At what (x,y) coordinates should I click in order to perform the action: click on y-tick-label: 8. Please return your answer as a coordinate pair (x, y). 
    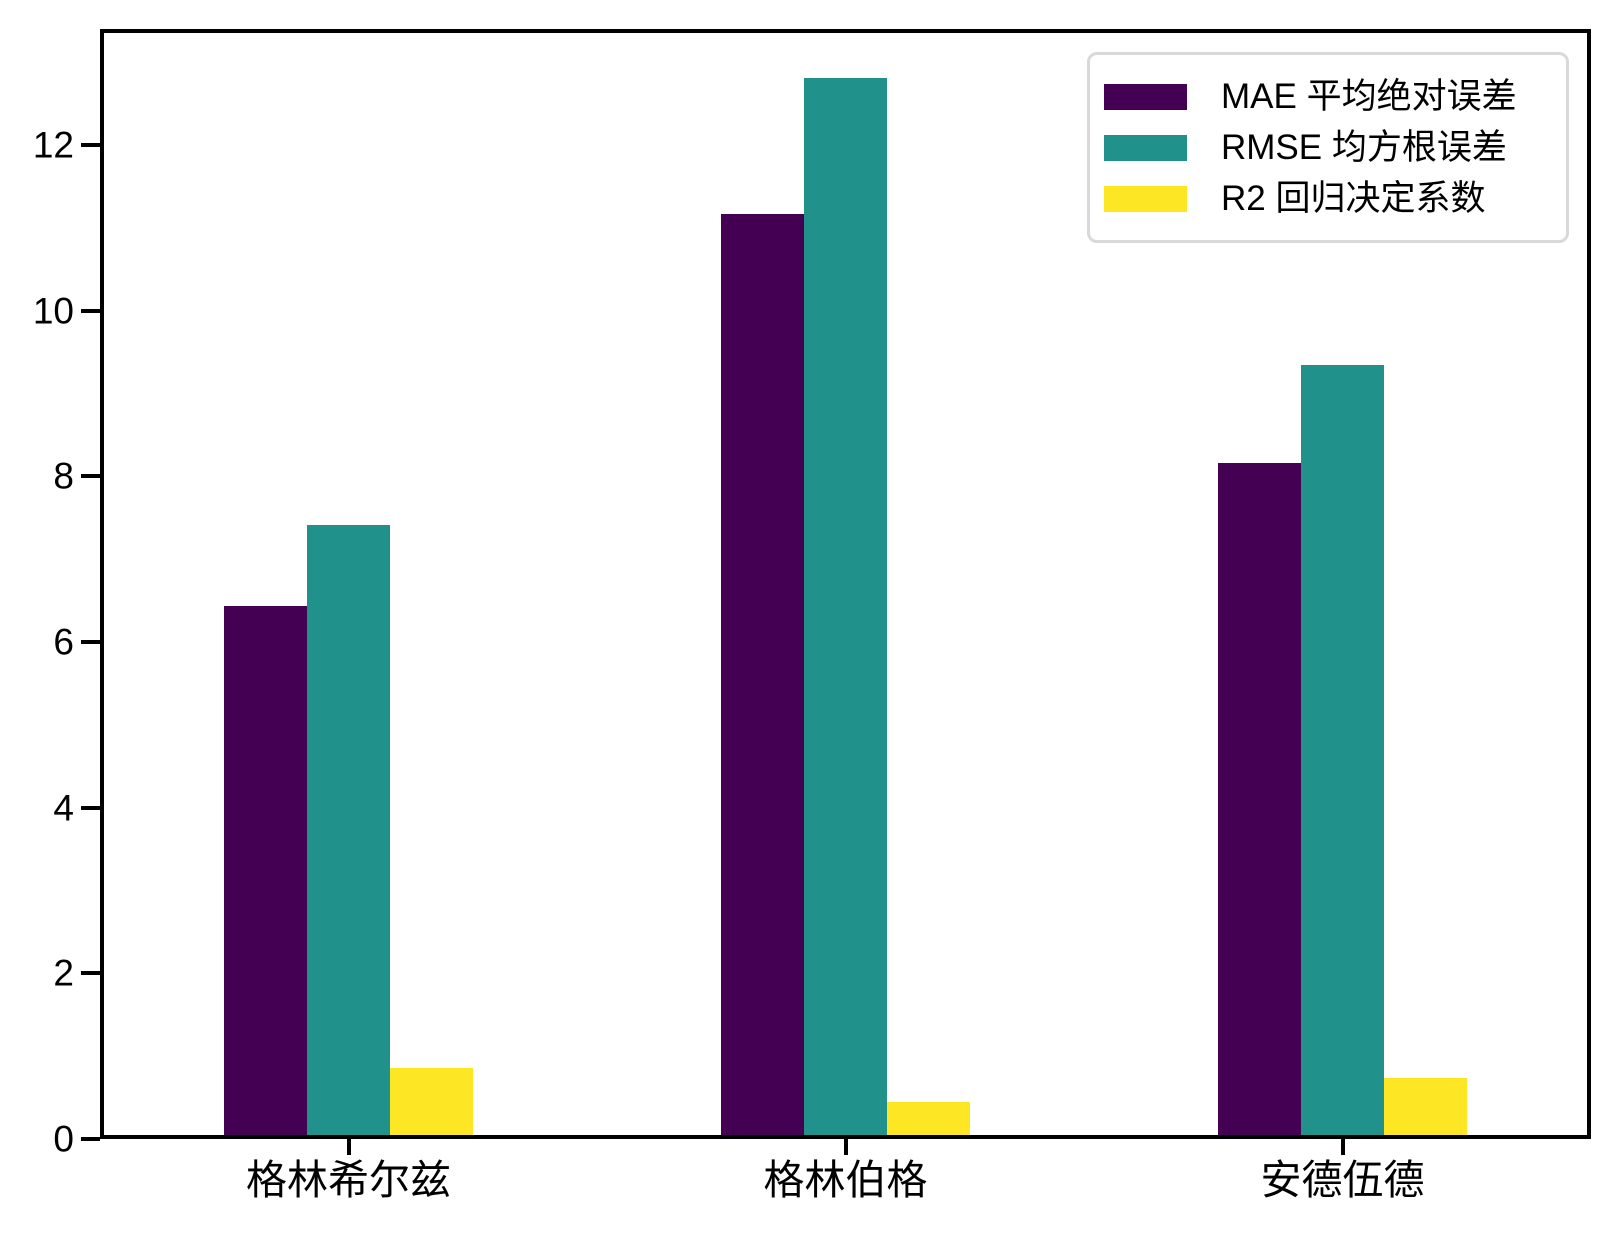
    Looking at the image, I should click on (63, 476).